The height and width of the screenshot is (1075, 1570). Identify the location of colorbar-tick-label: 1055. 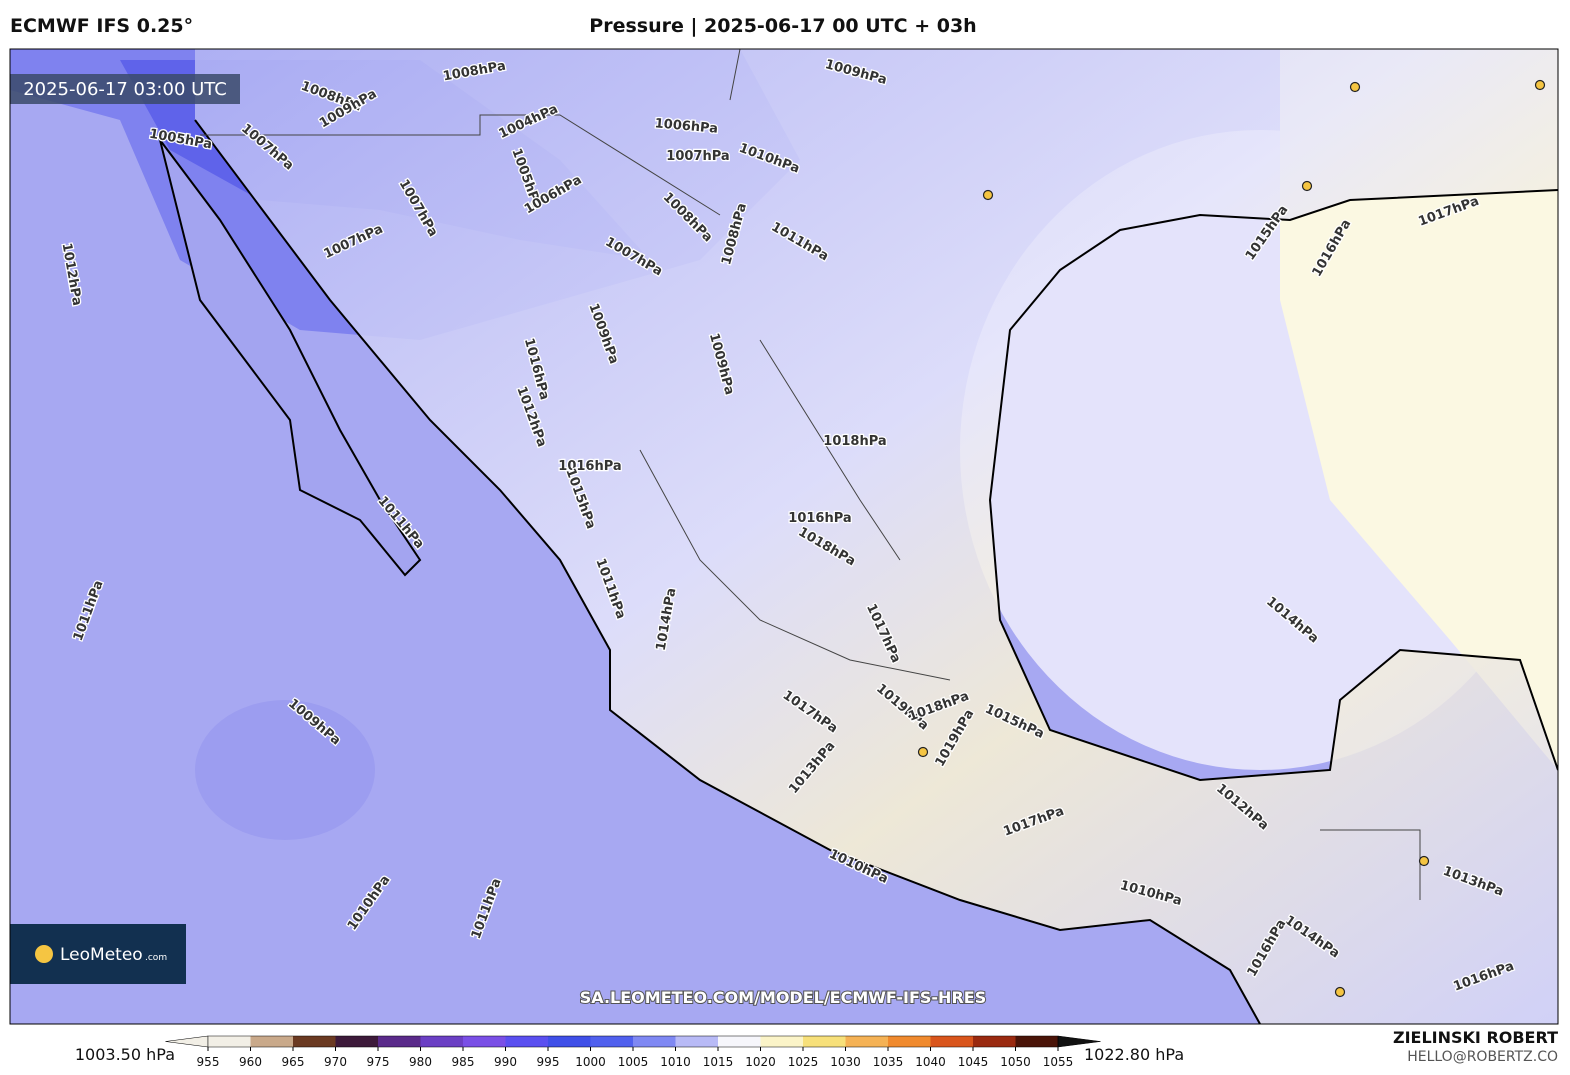
(1058, 1062).